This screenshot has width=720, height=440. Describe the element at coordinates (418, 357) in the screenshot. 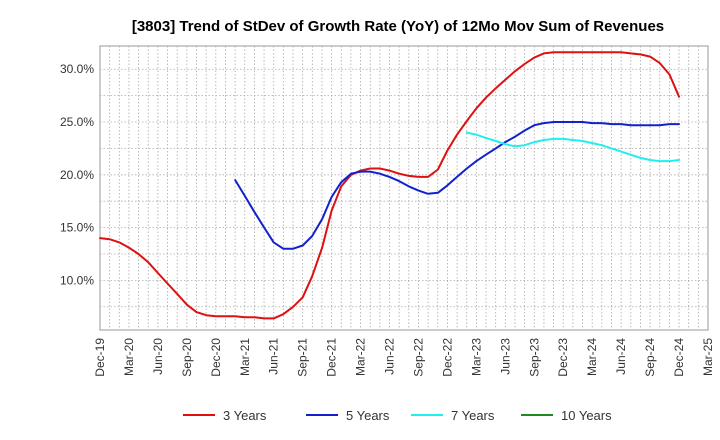

I see `x-tick-label: Sep-22` at that location.